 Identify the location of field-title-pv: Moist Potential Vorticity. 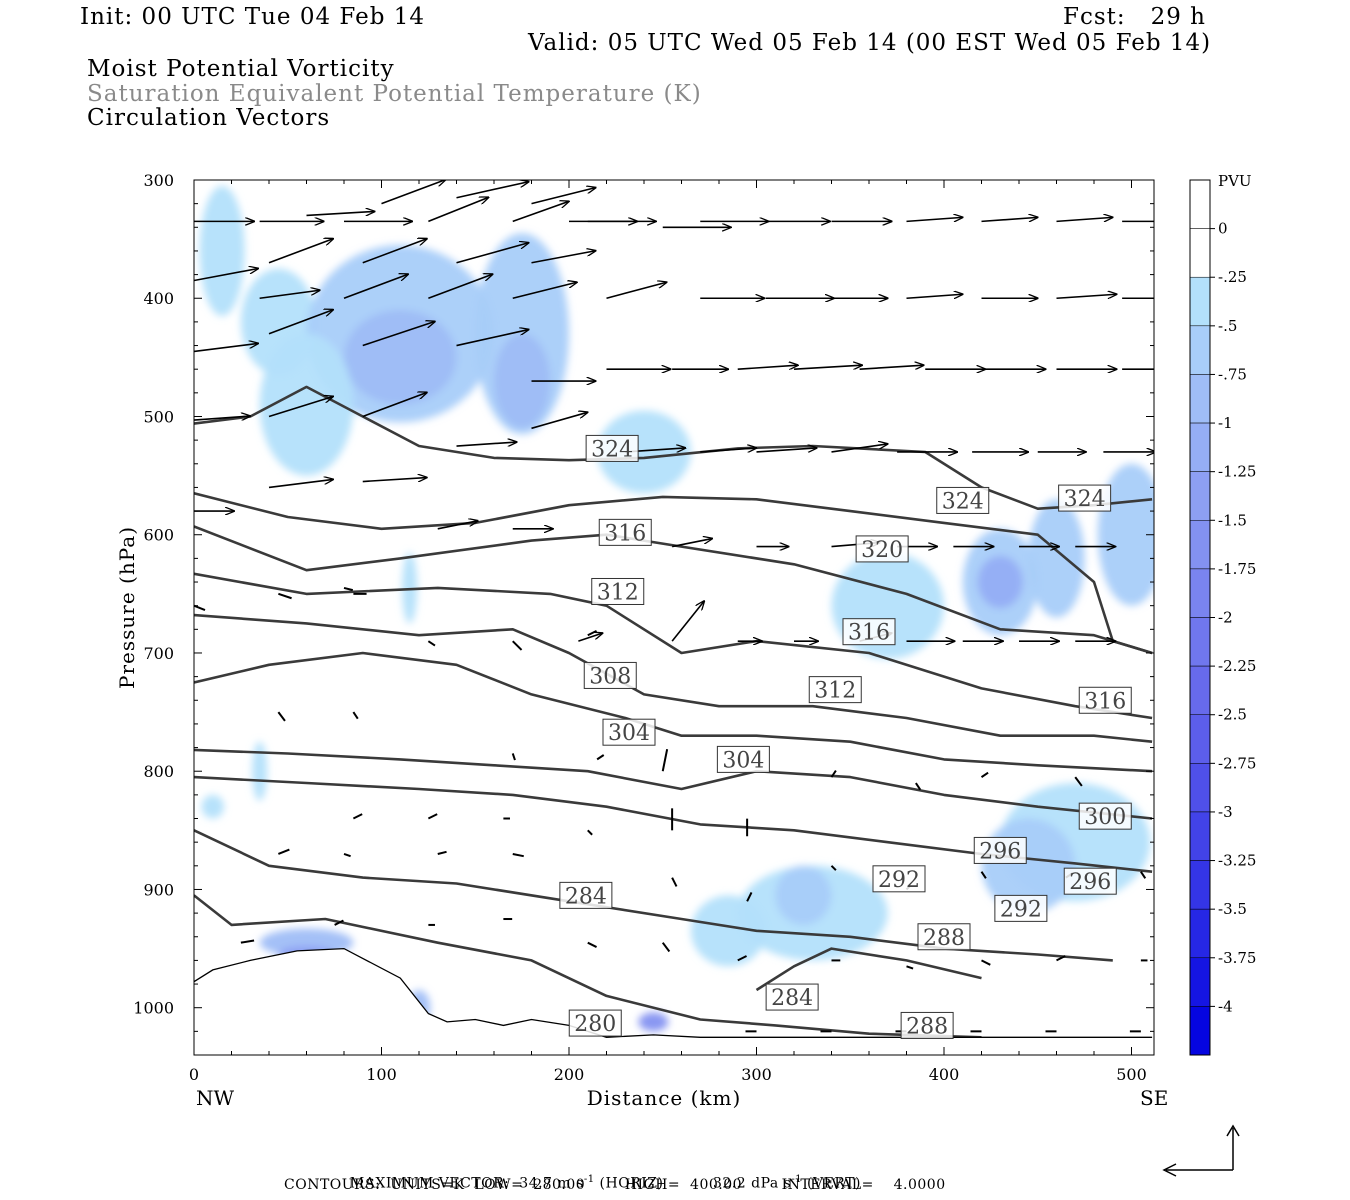
(241, 69).